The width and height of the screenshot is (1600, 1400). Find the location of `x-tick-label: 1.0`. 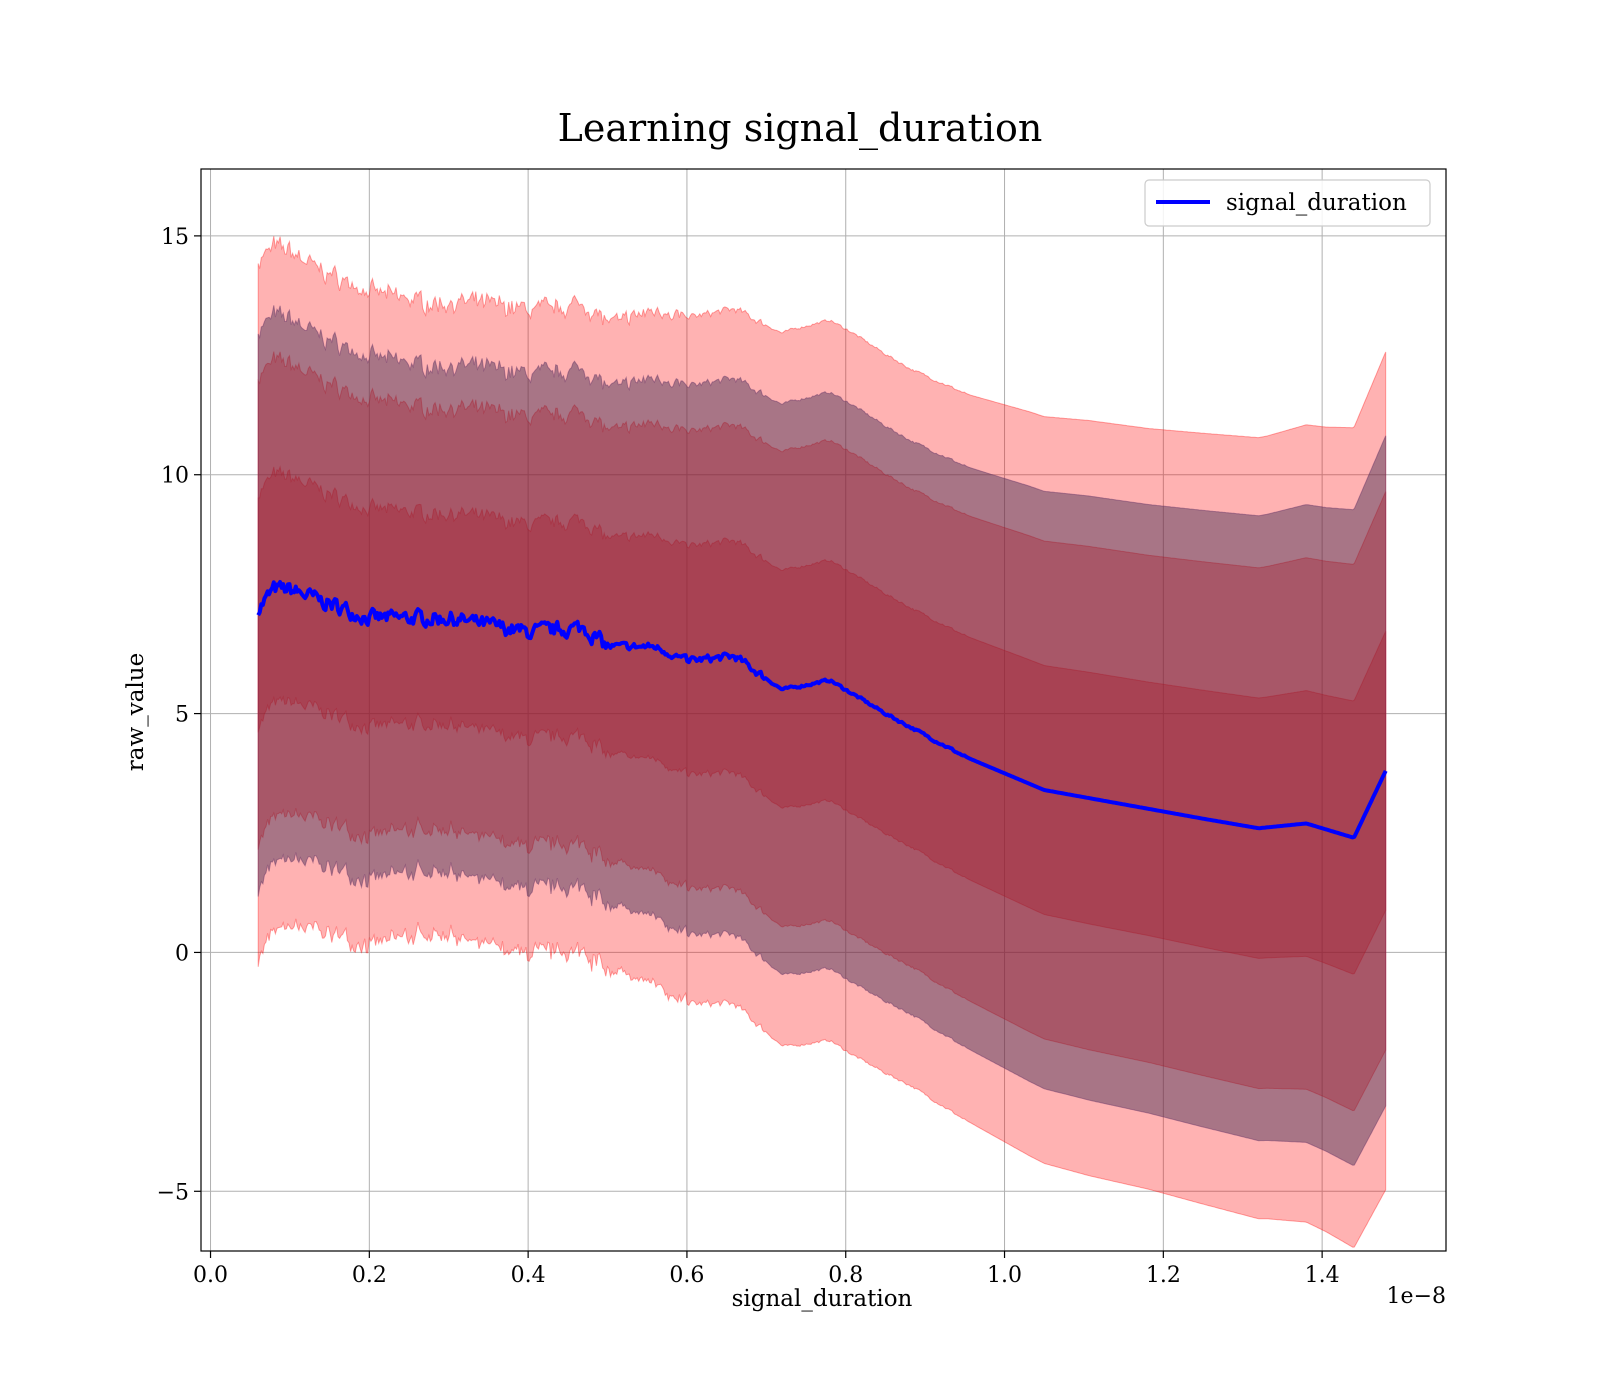

x-tick-label: 1.0 is located at coordinates (1004, 1275).